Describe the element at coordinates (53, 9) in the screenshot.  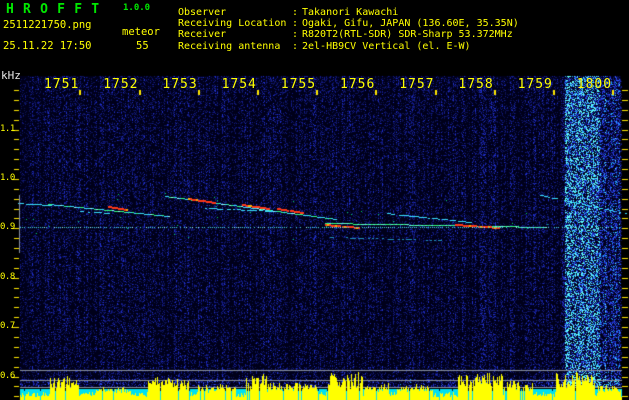
I see `app-title: H R O F F T` at that location.